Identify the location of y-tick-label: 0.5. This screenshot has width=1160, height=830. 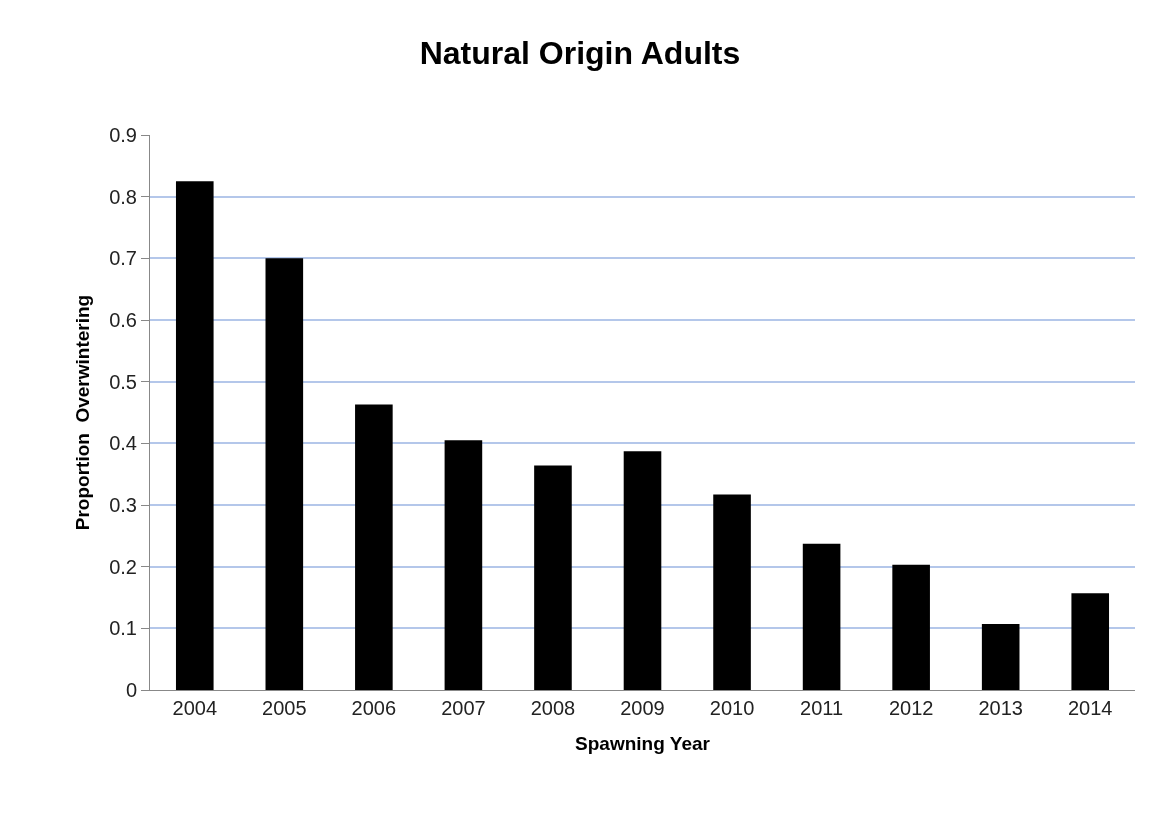
(123, 381).